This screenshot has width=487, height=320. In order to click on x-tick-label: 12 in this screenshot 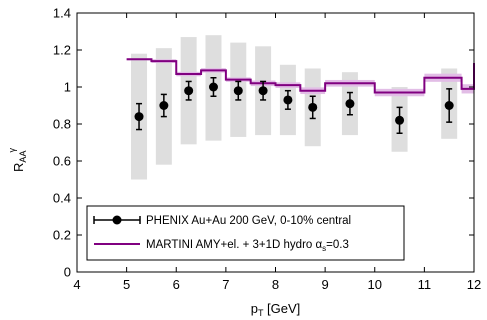, I will do `click(474, 284)`.